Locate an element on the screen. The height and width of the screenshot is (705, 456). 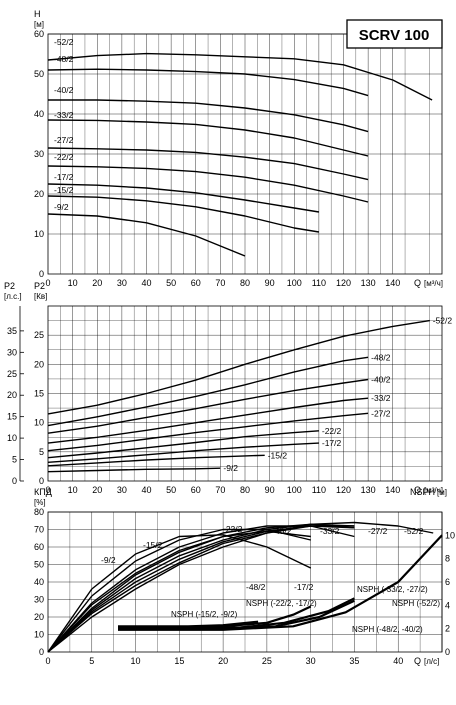
head-x-tick-label: 70 is located at coordinates (220, 283).